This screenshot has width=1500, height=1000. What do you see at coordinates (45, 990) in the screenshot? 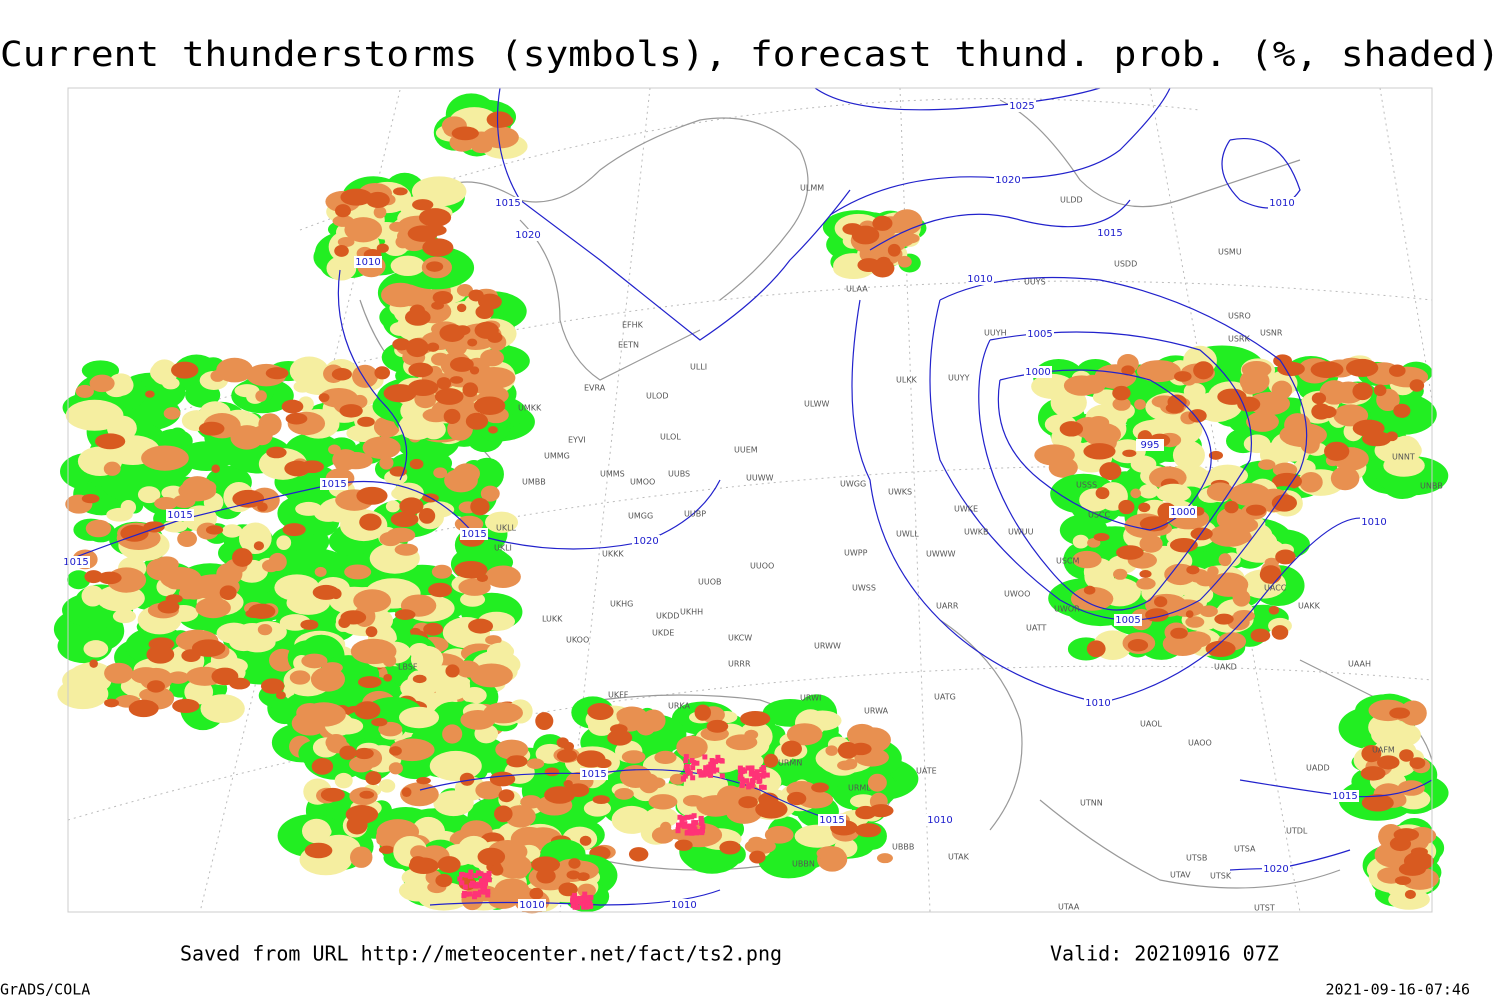
I see `credit: GrADS/COLA` at bounding box center [45, 990].